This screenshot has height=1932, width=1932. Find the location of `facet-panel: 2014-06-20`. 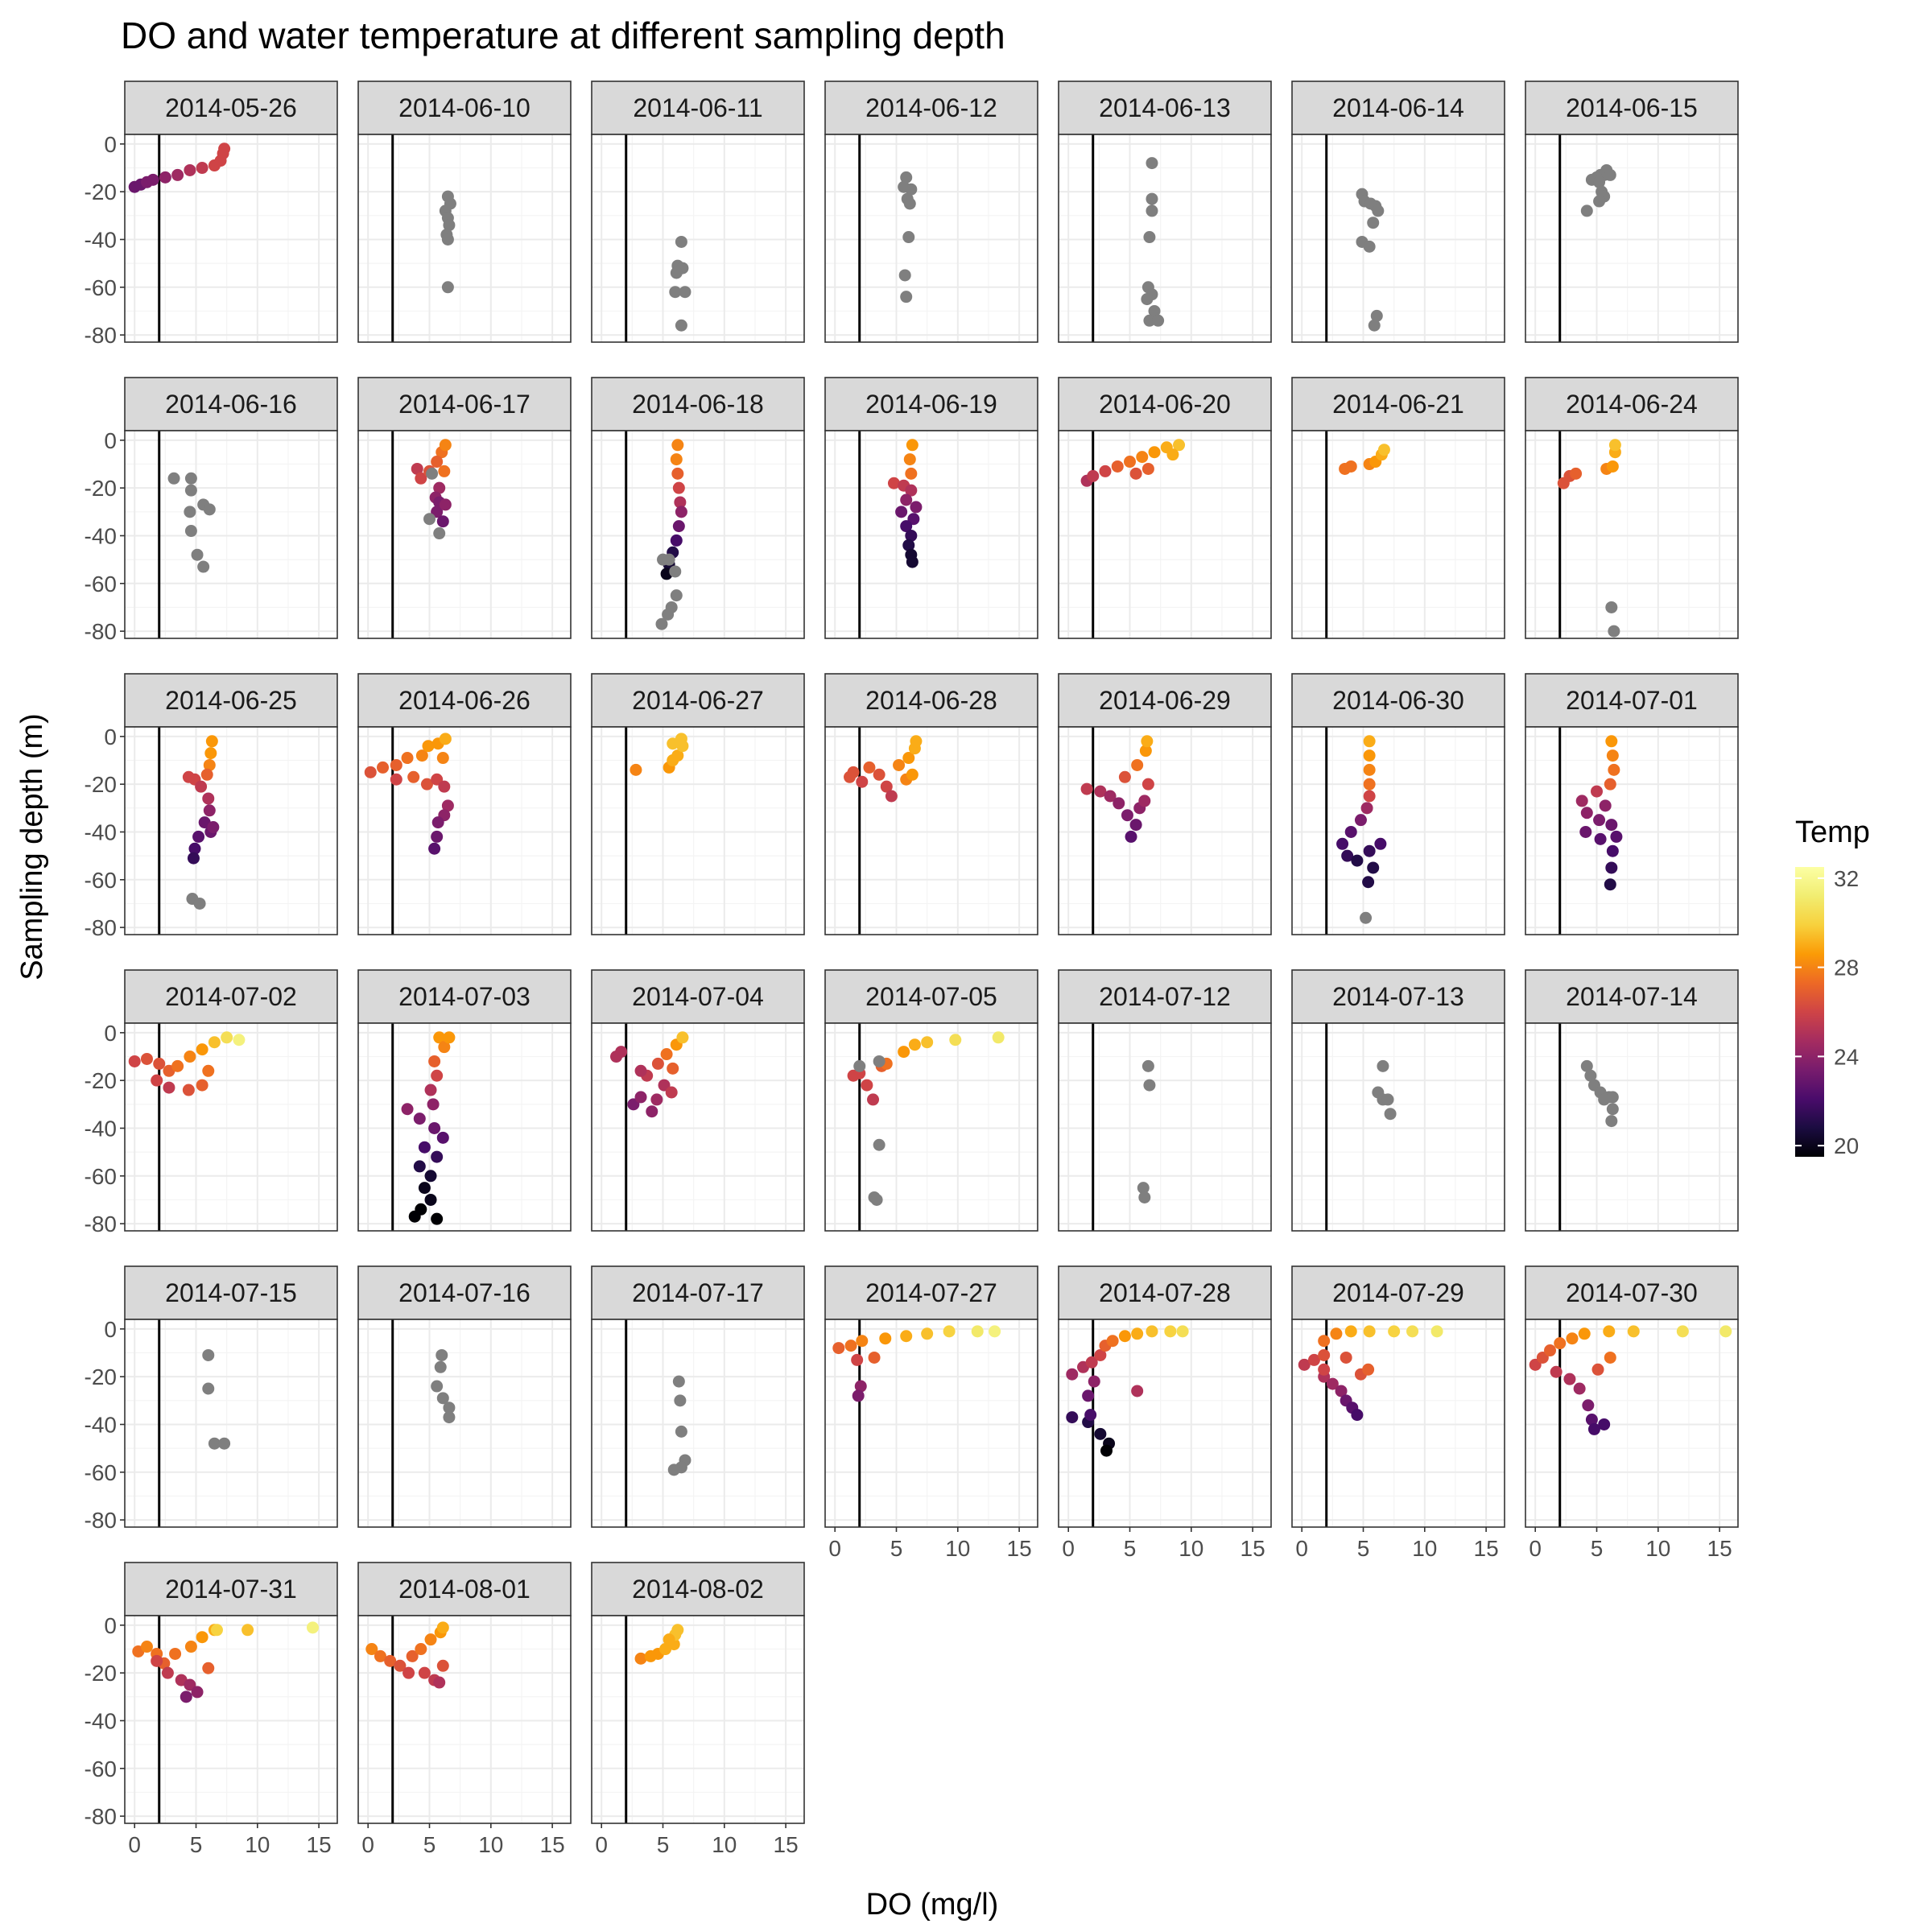

facet-panel: 2014-06-20 is located at coordinates (1165, 508).